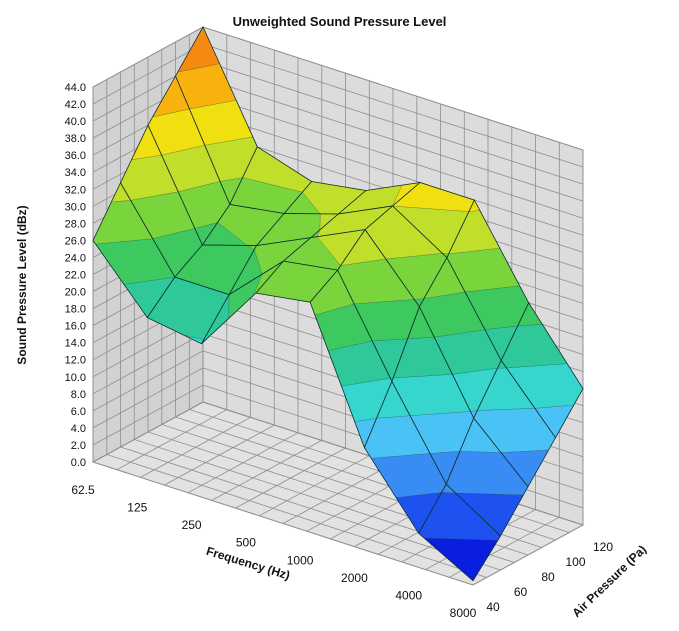  I want to click on z-tick-label: 22.0, so click(75, 276).